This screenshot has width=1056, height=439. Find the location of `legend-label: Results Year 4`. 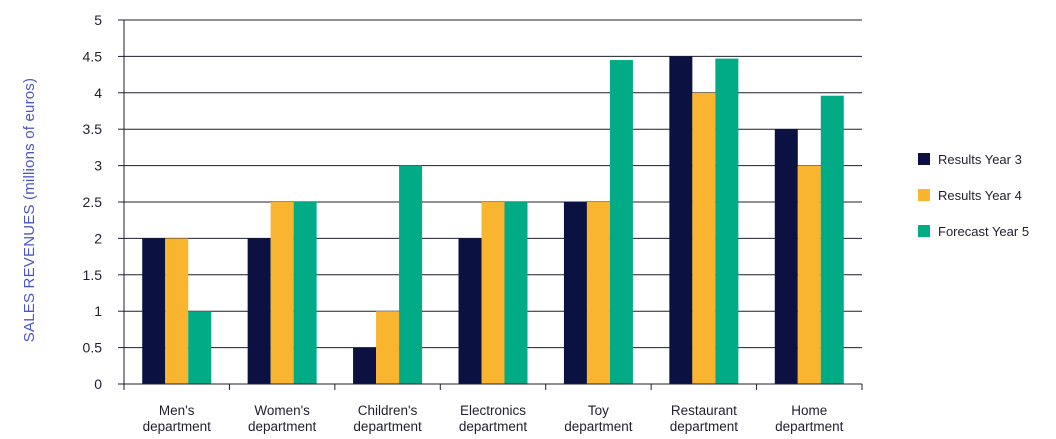

legend-label: Results Year 4 is located at coordinates (980, 195).